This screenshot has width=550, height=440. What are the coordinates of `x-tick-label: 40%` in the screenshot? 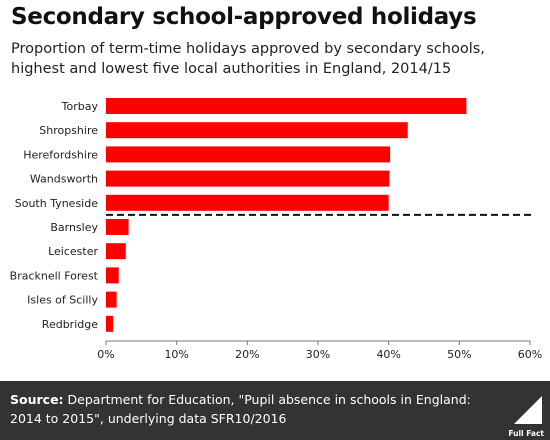 It's located at (388, 354).